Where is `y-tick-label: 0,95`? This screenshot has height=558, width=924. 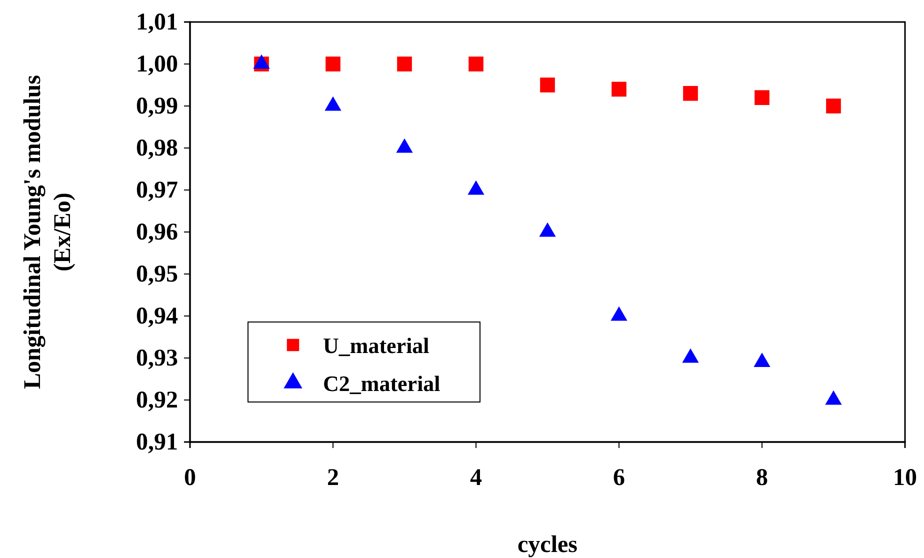 y-tick-label: 0,95 is located at coordinates (157, 275).